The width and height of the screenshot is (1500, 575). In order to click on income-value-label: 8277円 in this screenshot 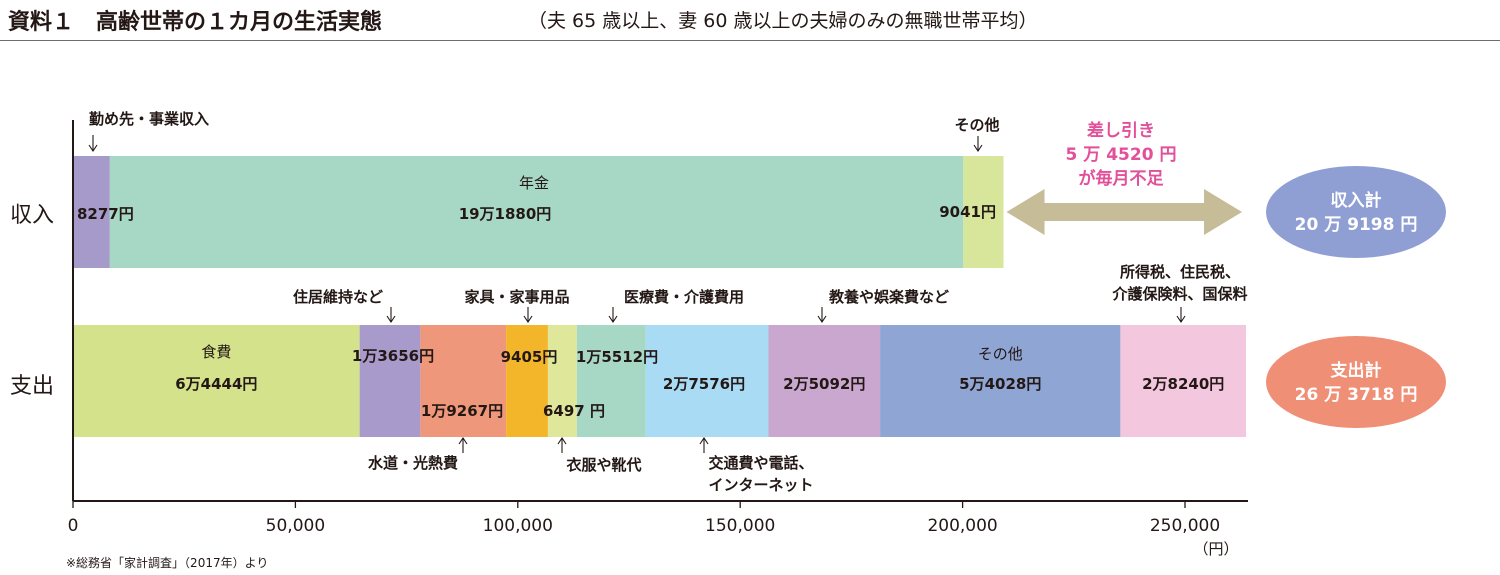, I will do `click(105, 214)`.